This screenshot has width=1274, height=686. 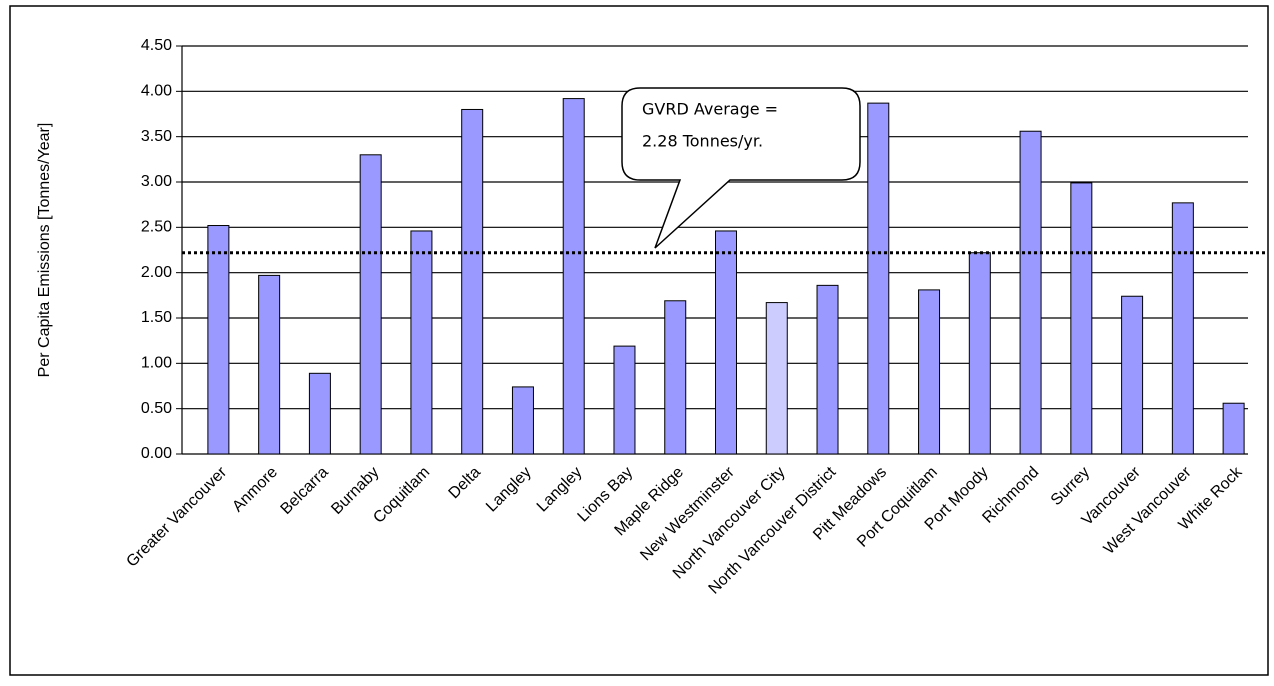 What do you see at coordinates (156, 317) in the screenshot?
I see `y-tick-label: 1.50` at bounding box center [156, 317].